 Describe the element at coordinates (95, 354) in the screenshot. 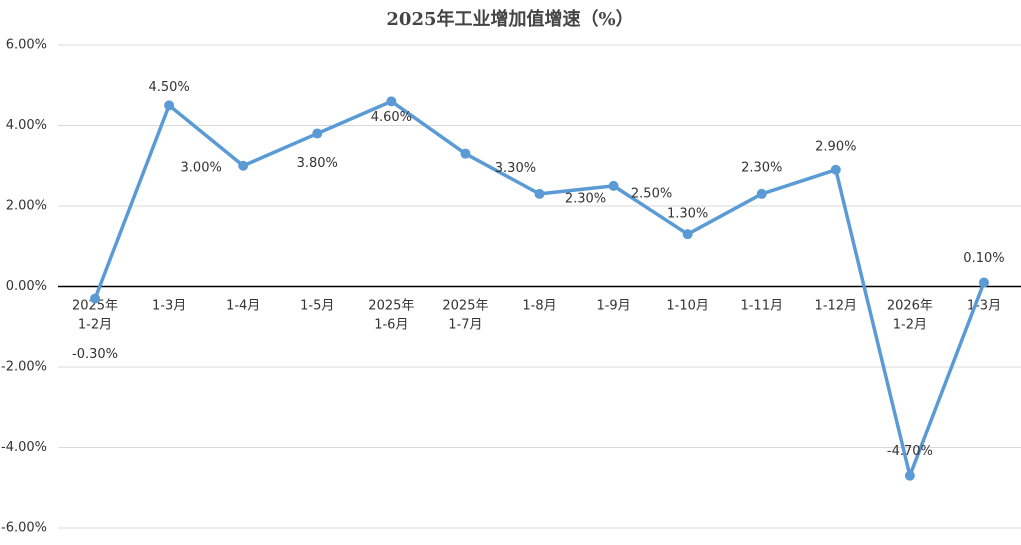

I see `data-label: -0.30%` at that location.